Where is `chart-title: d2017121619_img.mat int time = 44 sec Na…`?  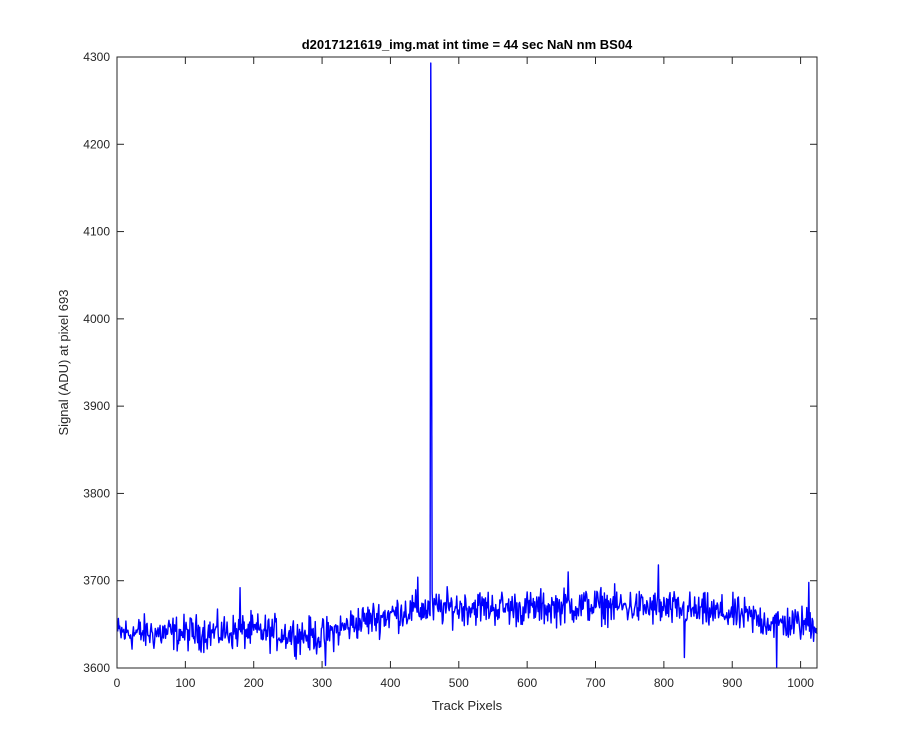
chart-title: d2017121619_img.mat int time = 44 sec Na… is located at coordinates (467, 44).